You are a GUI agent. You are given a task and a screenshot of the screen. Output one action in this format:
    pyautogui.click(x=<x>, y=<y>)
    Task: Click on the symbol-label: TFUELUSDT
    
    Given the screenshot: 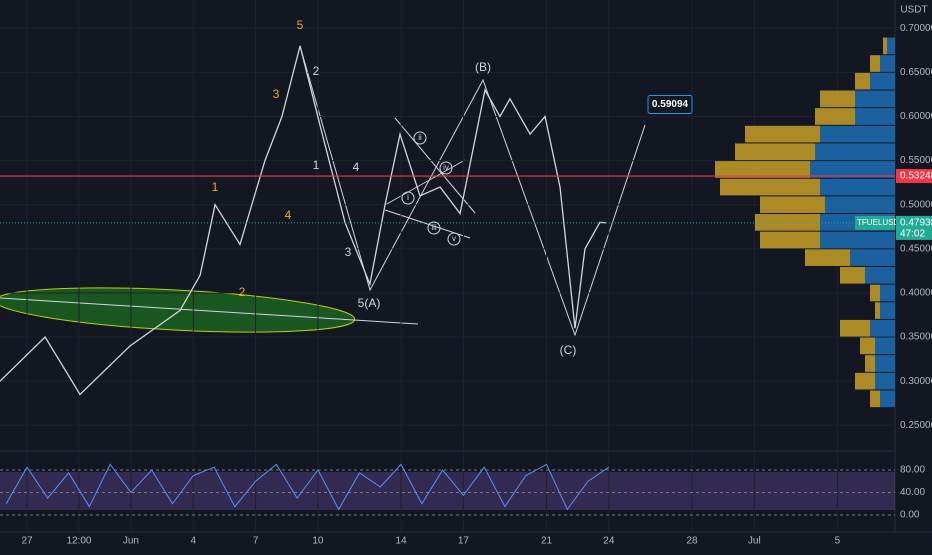 What is the action you would take?
    pyautogui.click(x=880, y=222)
    